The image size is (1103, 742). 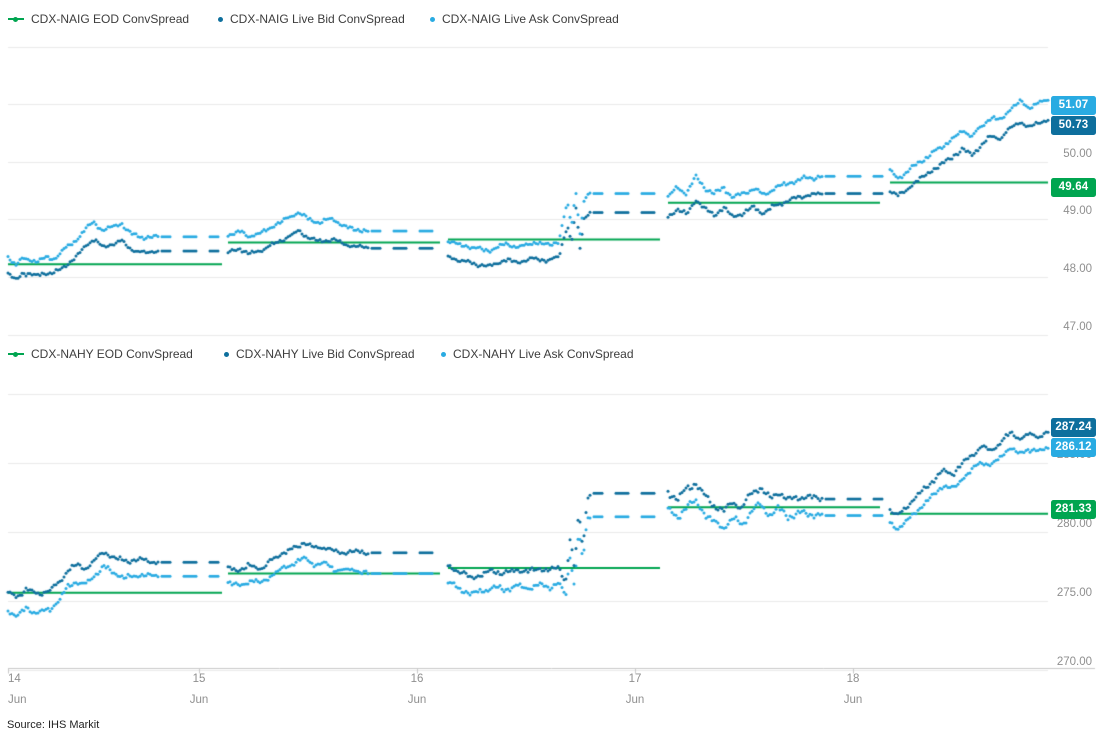 I want to click on eod-value-badge: 281.33, so click(x=1073, y=510).